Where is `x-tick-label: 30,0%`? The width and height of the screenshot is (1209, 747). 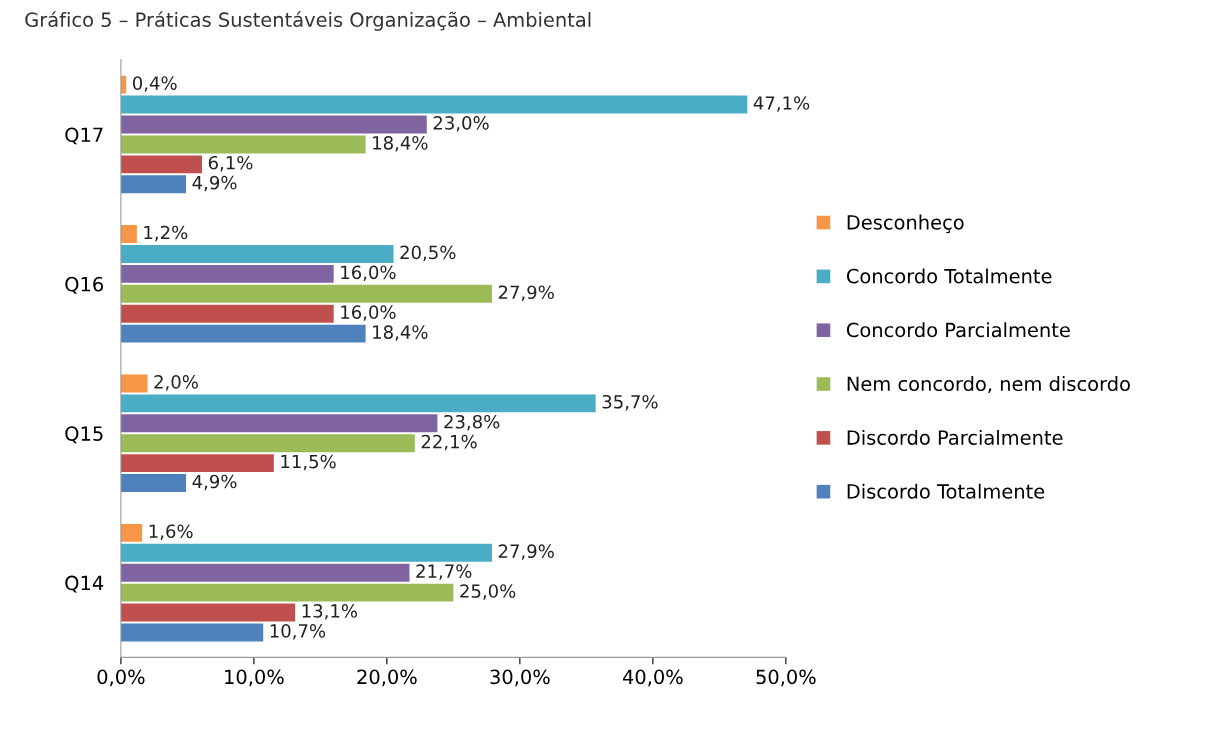 x-tick-label: 30,0% is located at coordinates (520, 678).